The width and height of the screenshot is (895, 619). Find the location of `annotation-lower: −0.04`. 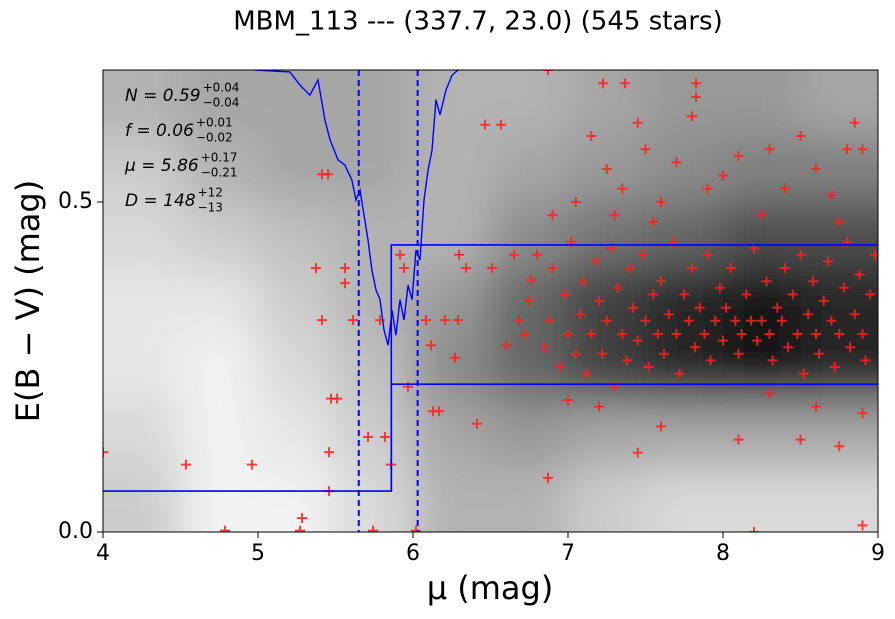

annotation-lower: −0.04 is located at coordinates (221, 103).